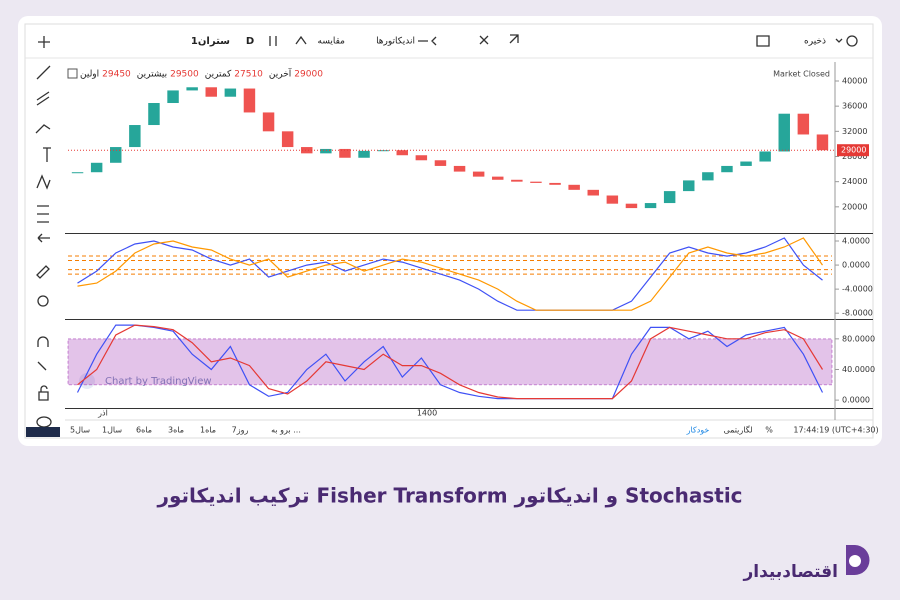  Describe the element at coordinates (857, 289) in the screenshot. I see `y-tick-label: -4.0000` at that location.